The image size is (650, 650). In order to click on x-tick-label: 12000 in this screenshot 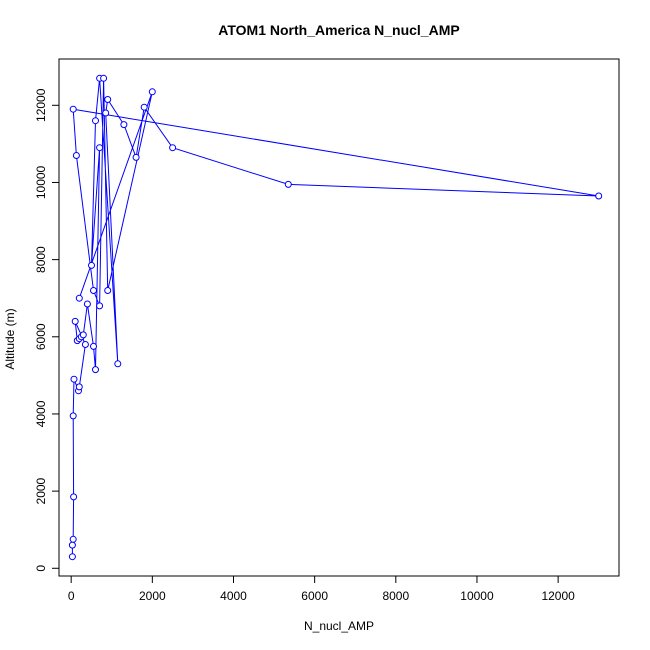, I will do `click(558, 596)`.